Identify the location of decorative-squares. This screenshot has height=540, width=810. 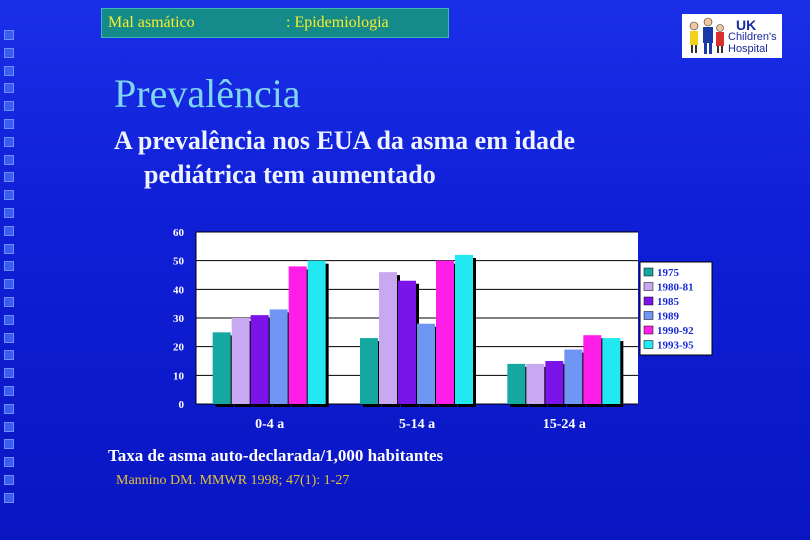
(13, 270).